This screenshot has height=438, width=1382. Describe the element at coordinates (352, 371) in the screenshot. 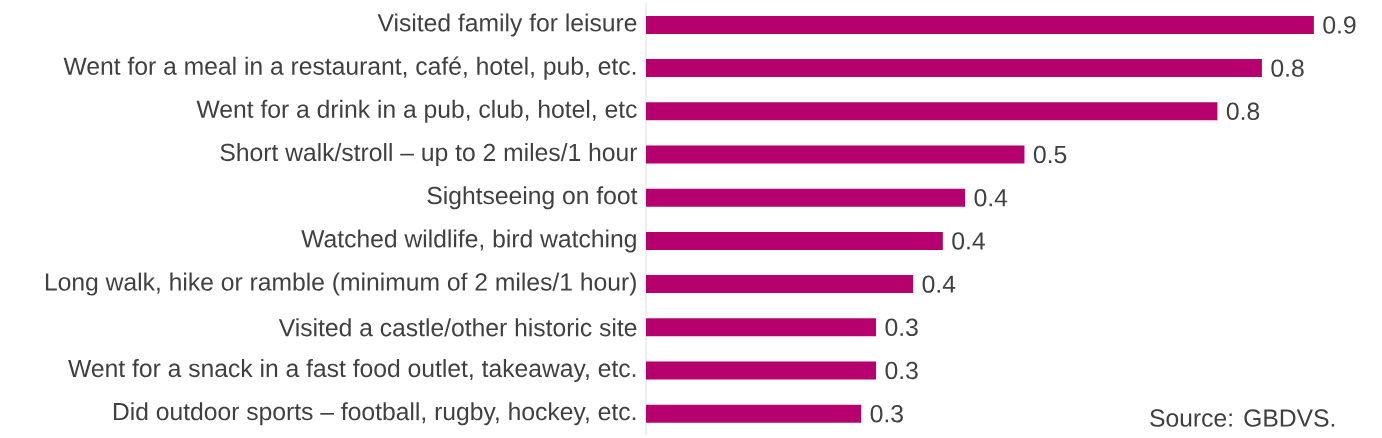

I see `y-tick-label: Went for a snack in a fast food outlet, takeaway, etc.` at that location.